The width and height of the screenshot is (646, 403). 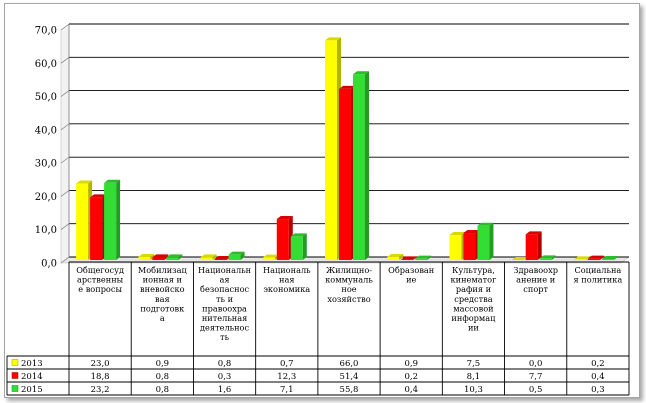 I want to click on category-label-line: Культура,, so click(x=473, y=270).